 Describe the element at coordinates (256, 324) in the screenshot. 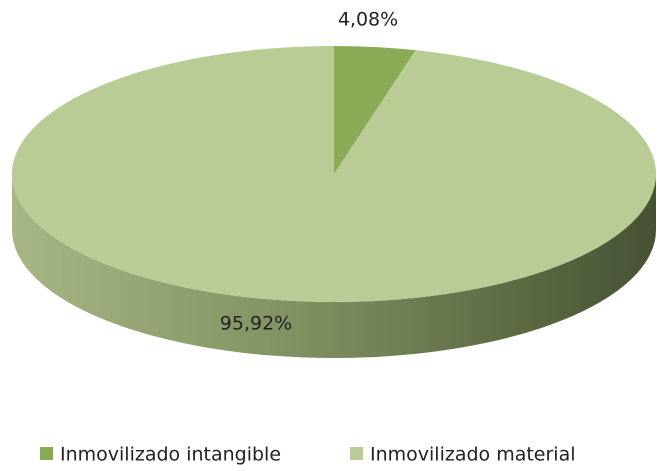

I see `data-label: 95,92%` at that location.